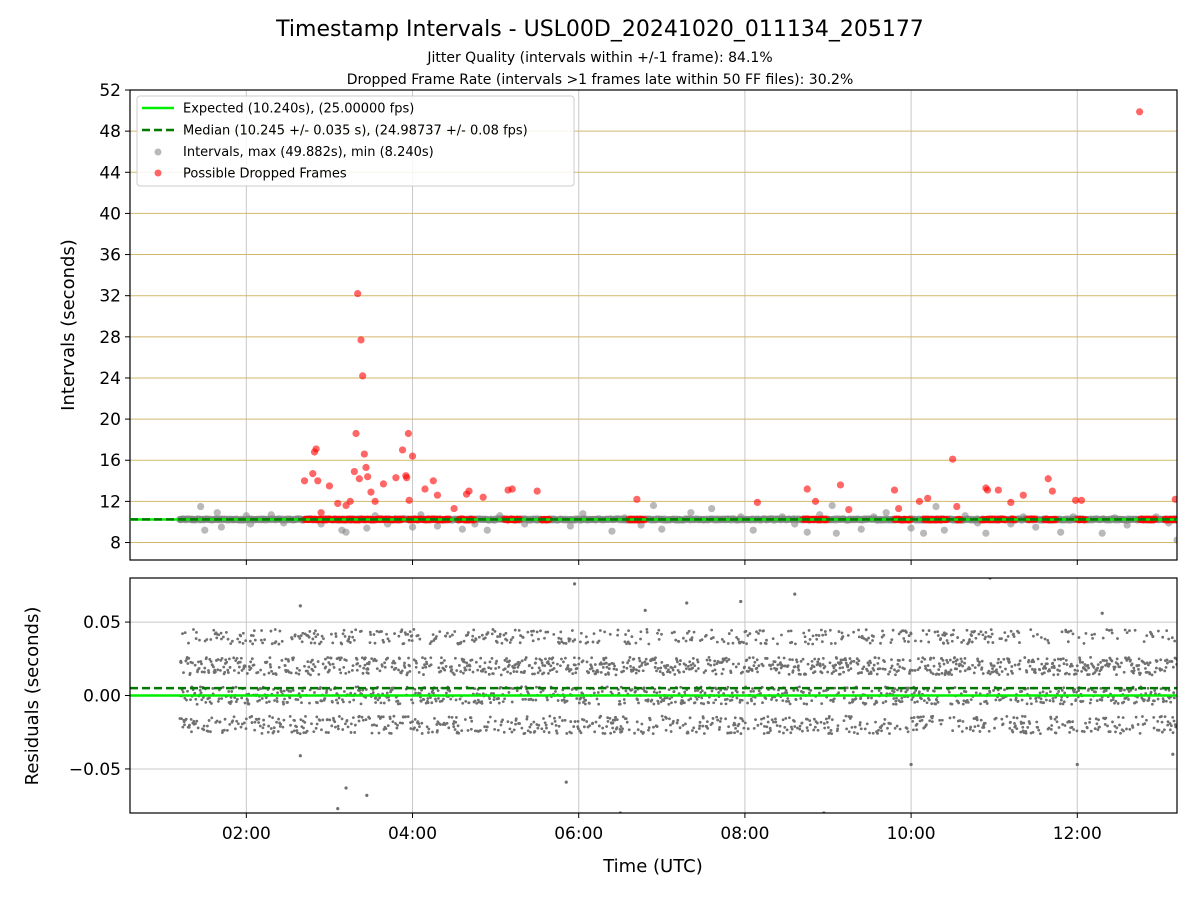  Describe the element at coordinates (95, 770) in the screenshot. I see `residuals-ytick-label-0: −0.05` at that location.